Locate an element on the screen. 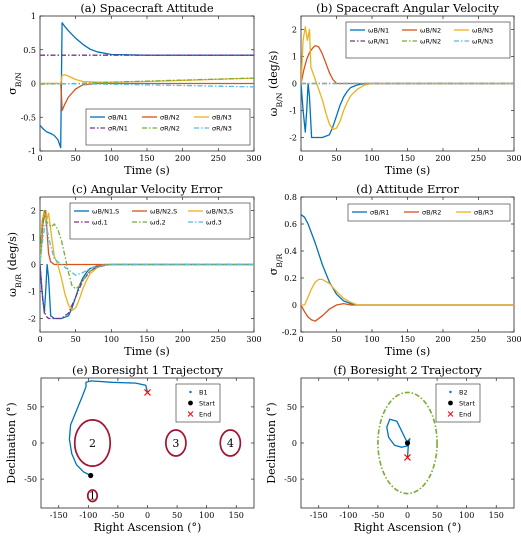 The width and height of the screenshot is (521, 550). legend-label: σR/N3 is located at coordinates (222, 129).